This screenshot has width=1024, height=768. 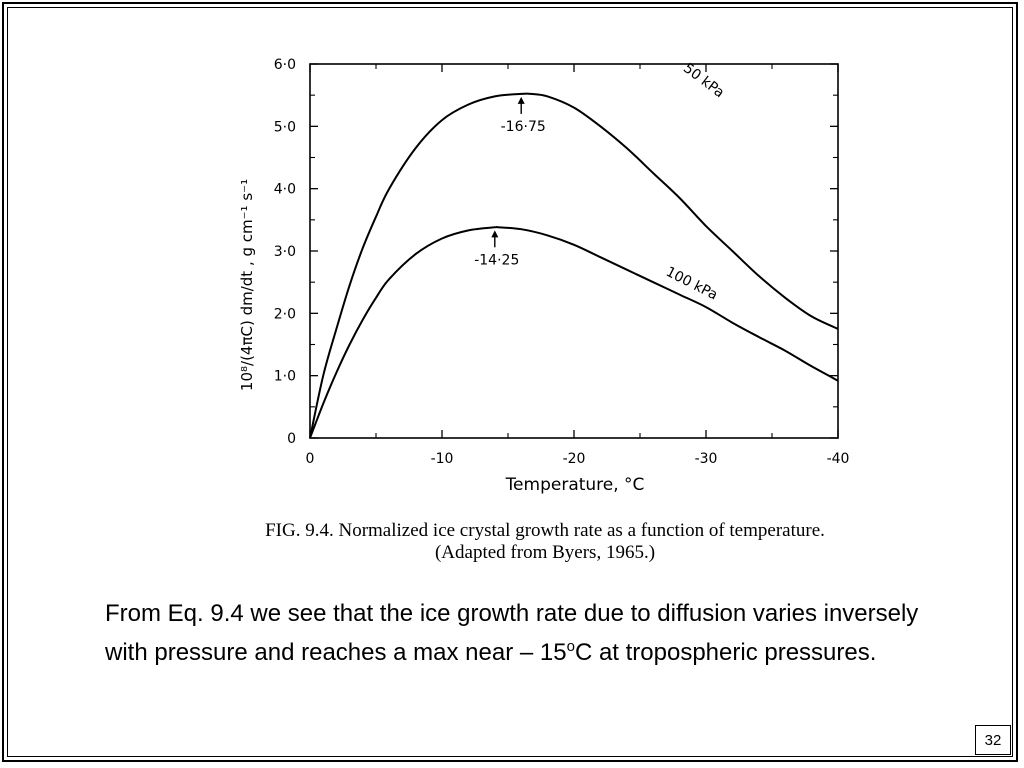 What do you see at coordinates (703, 80) in the screenshot?
I see `series-label: 50 kPa` at bounding box center [703, 80].